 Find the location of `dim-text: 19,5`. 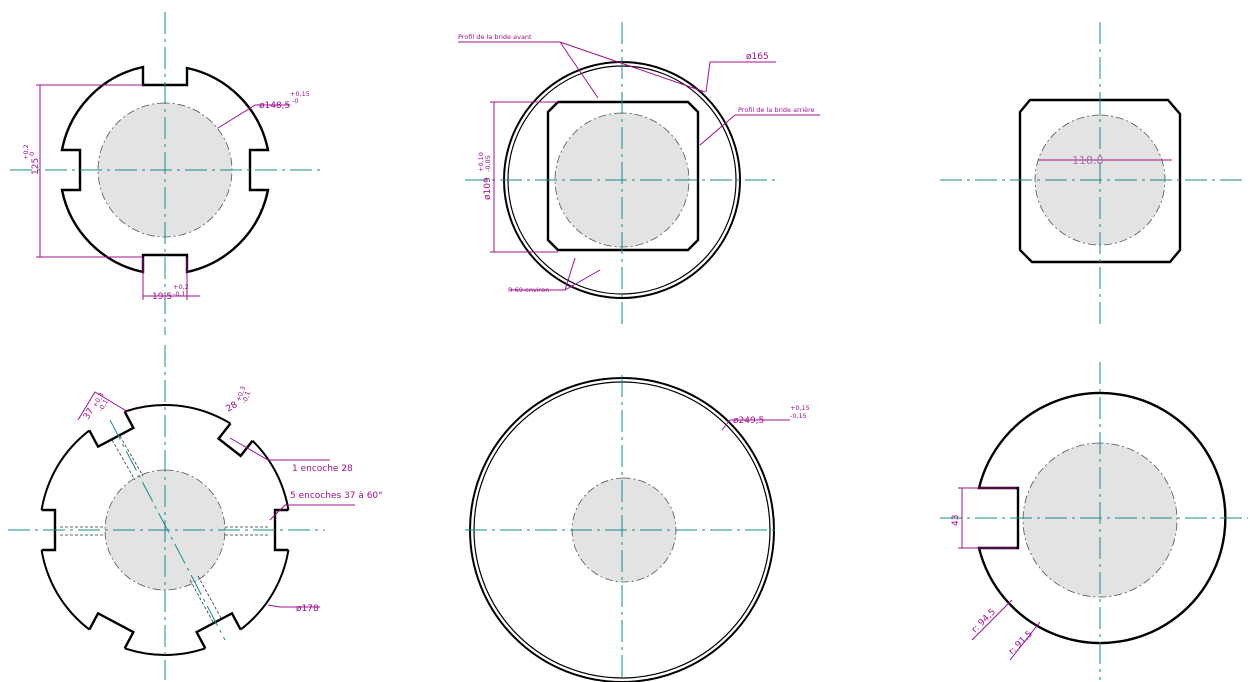

dim-text: 19,5 is located at coordinates (162, 297).